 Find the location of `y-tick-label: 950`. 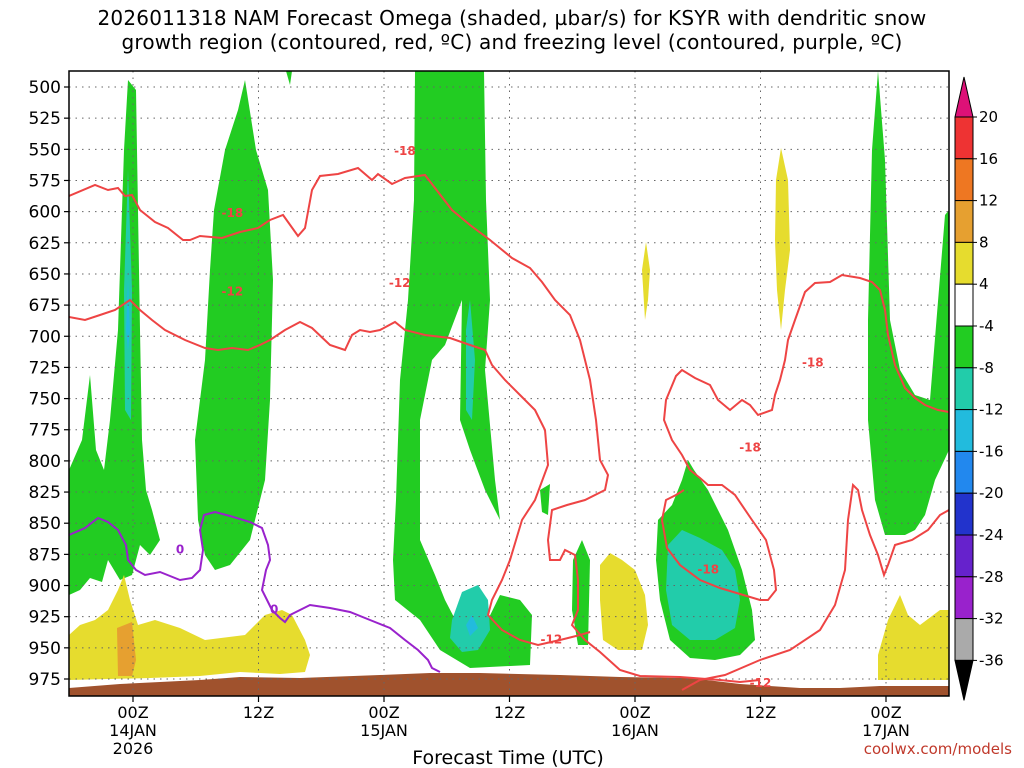

y-tick-label: 950 is located at coordinates (45, 649).